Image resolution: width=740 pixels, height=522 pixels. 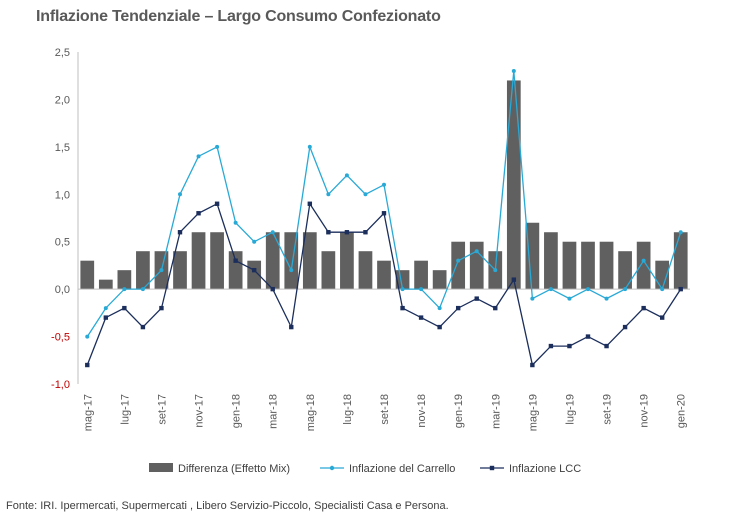 What do you see at coordinates (234, 469) in the screenshot?
I see `legend-label: Differenza (Effetto Mix)` at bounding box center [234, 469].